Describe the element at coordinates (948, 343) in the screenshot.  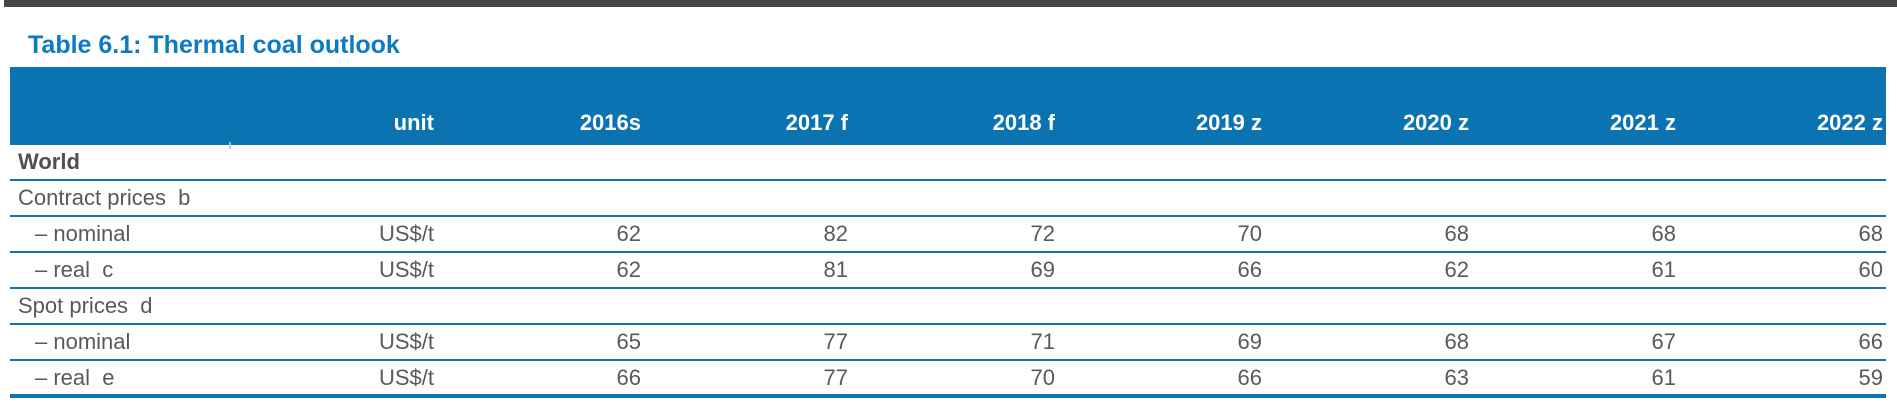
I see `table-row-spot-nominal: – nominal US$/t 65 77 71 69 68 67 66` at that location.